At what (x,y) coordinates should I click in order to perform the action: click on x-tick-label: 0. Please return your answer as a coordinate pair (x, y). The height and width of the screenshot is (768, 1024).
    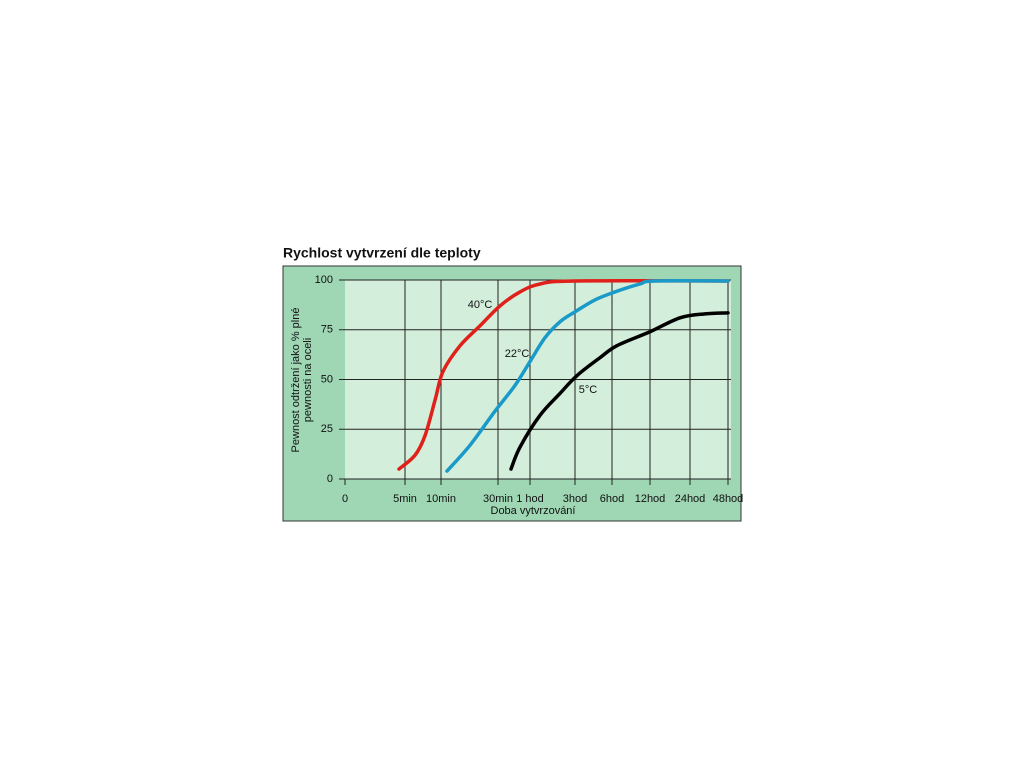
    Looking at the image, I should click on (345, 499).